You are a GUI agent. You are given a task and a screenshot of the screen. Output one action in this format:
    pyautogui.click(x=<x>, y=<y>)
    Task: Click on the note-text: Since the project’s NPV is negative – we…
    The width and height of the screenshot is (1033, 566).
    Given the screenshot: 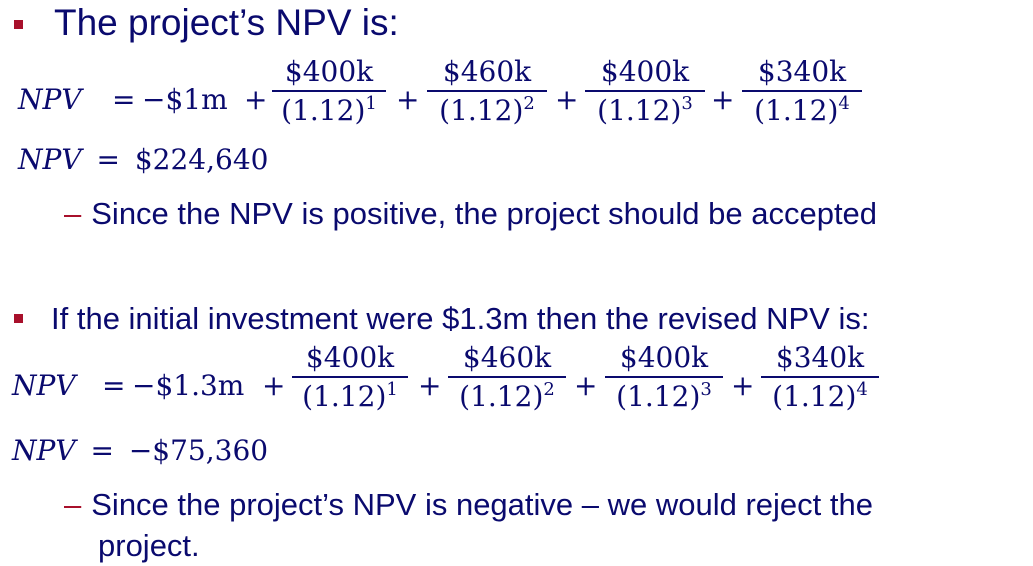 What is the action you would take?
    pyautogui.click(x=482, y=504)
    